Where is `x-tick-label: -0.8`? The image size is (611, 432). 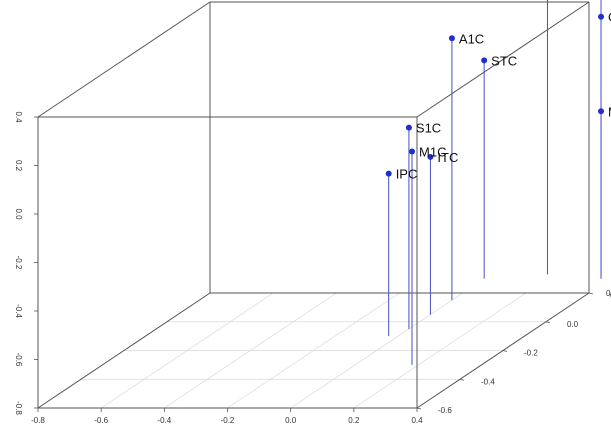 x-tick-label: -0.8 is located at coordinates (38, 420).